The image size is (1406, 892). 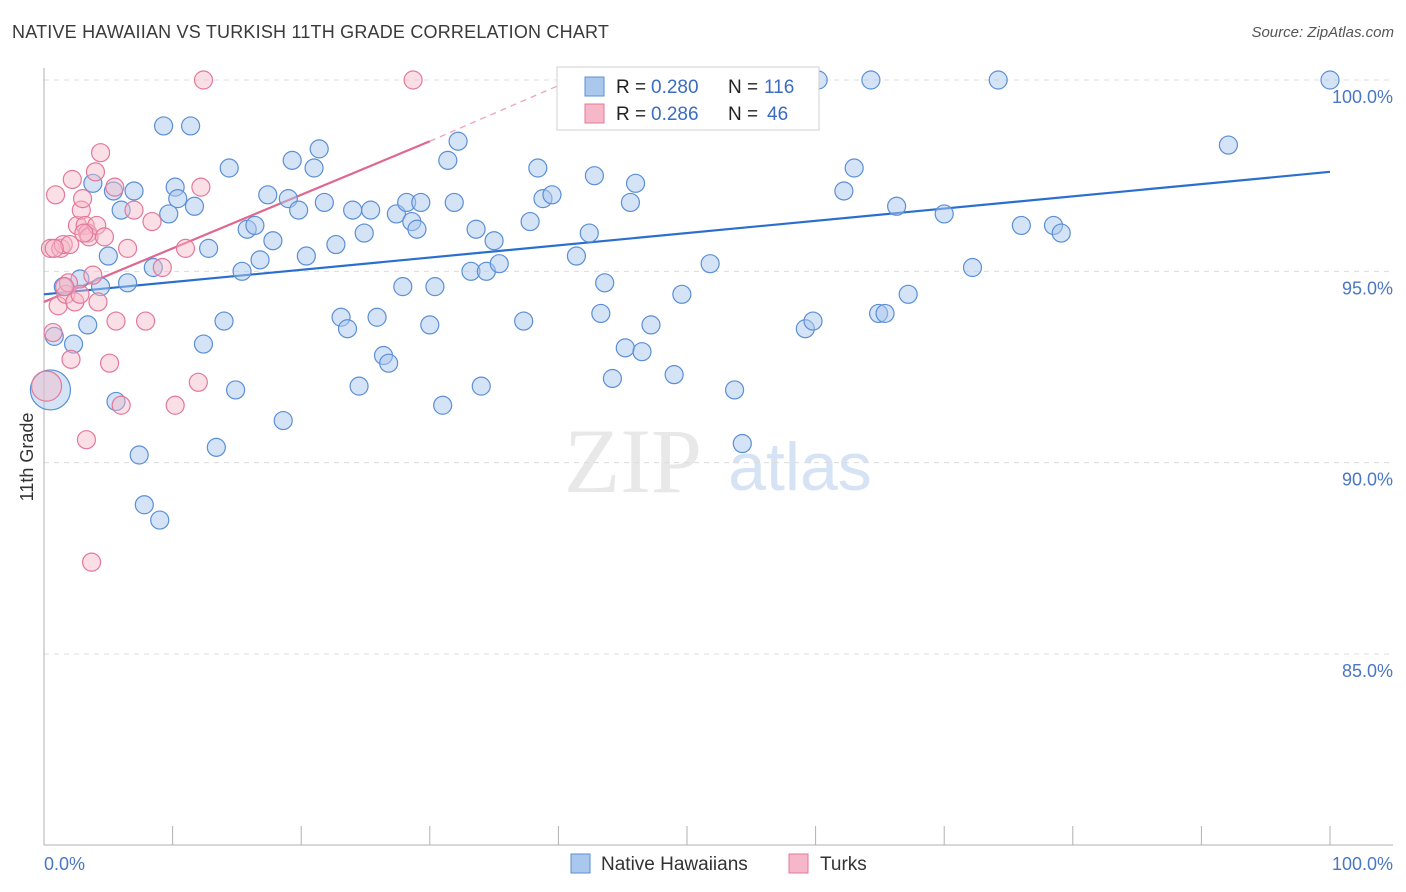 What do you see at coordinates (779, 87) in the screenshot?
I see `stats-n-value-blue: 116` at bounding box center [779, 87].